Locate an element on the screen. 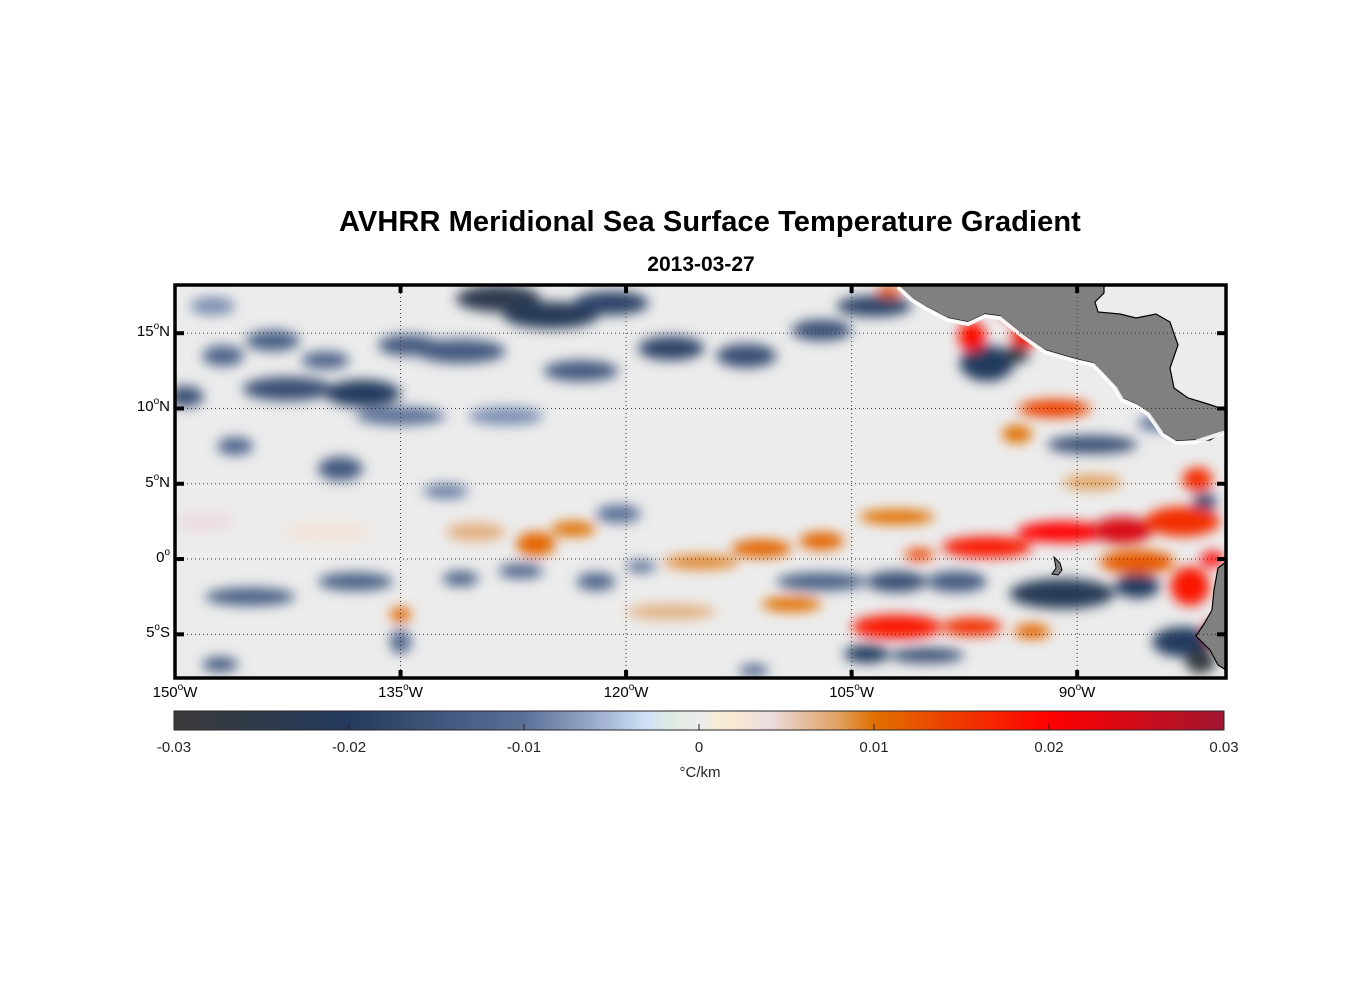 The width and height of the screenshot is (1356, 1000). colorbar-ticks is located at coordinates (699, 727).